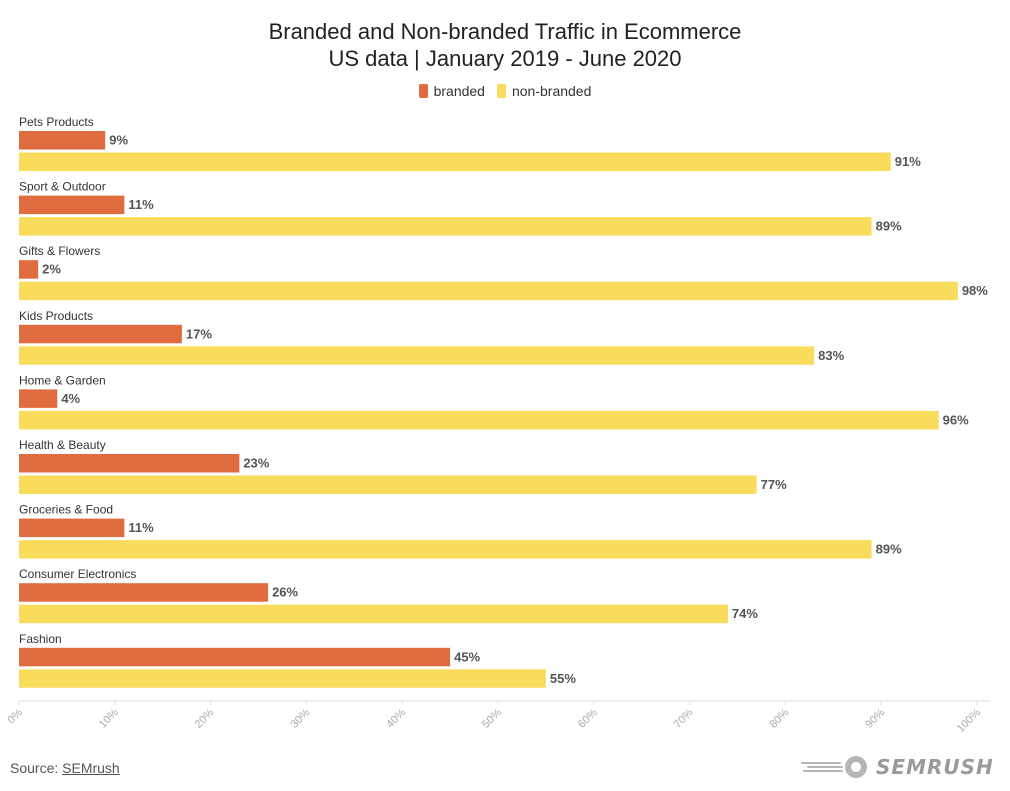  Describe the element at coordinates (505, 58) in the screenshot. I see `chart-subtitle: US data | January 2019 - June 2020` at that location.